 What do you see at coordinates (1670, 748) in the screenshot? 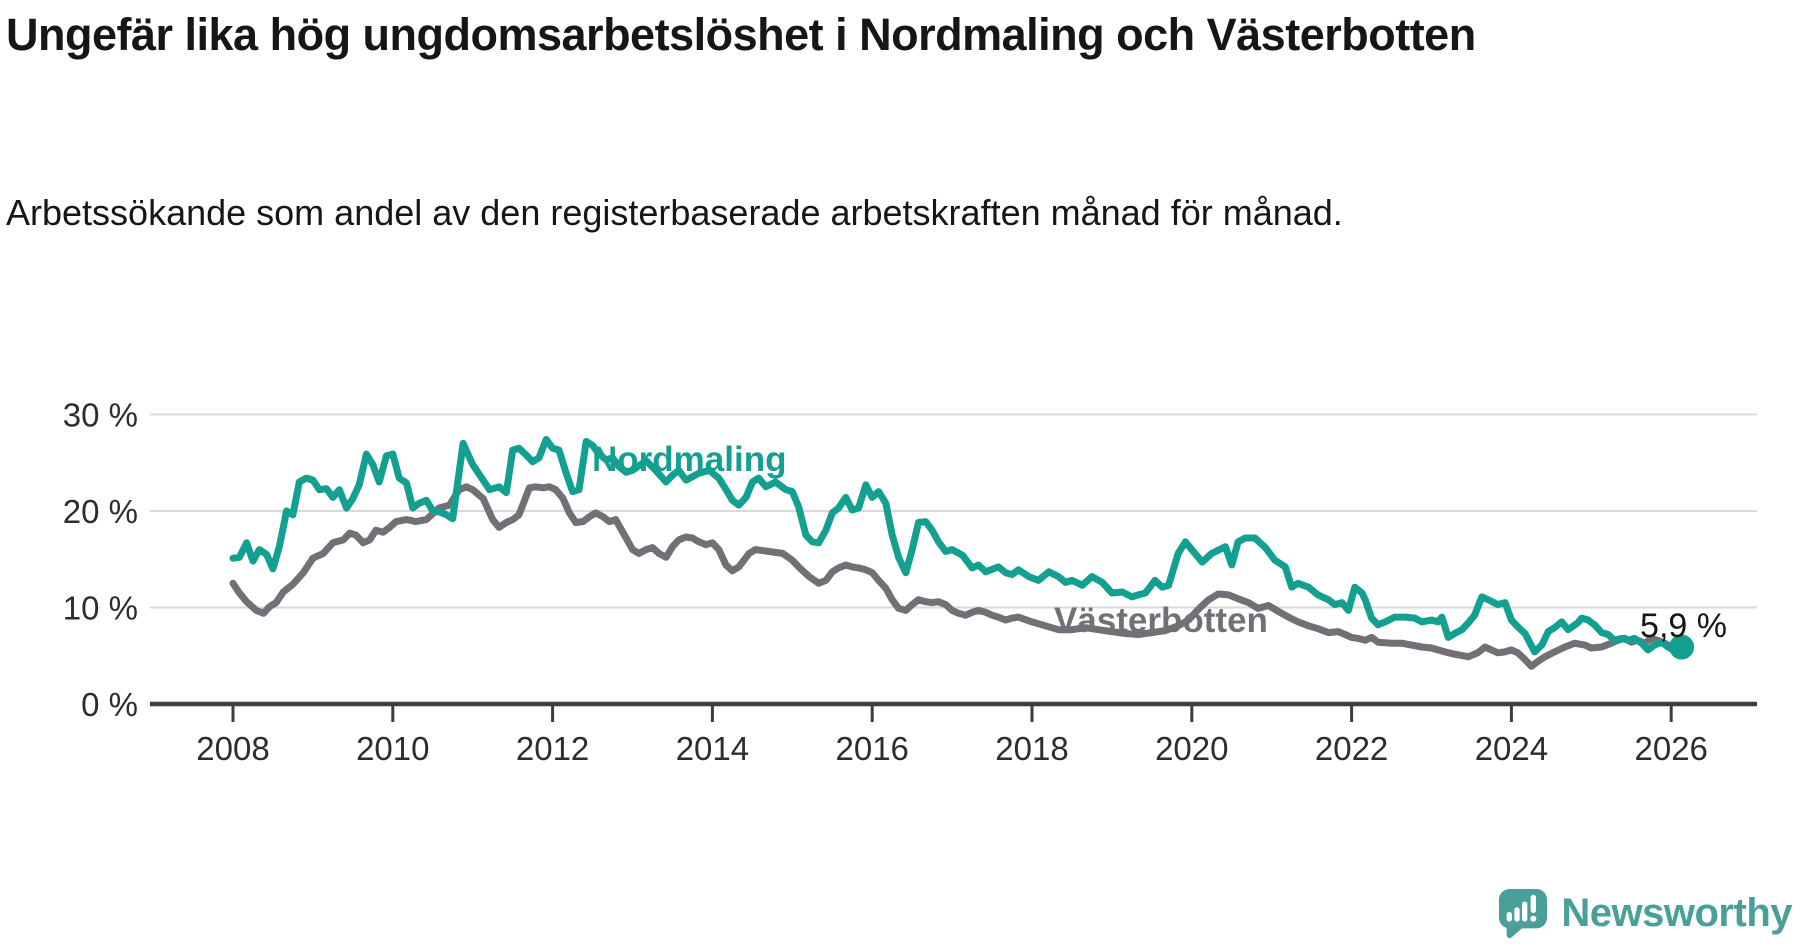
I see `x-axis-tick-label: 2026` at bounding box center [1670, 748].